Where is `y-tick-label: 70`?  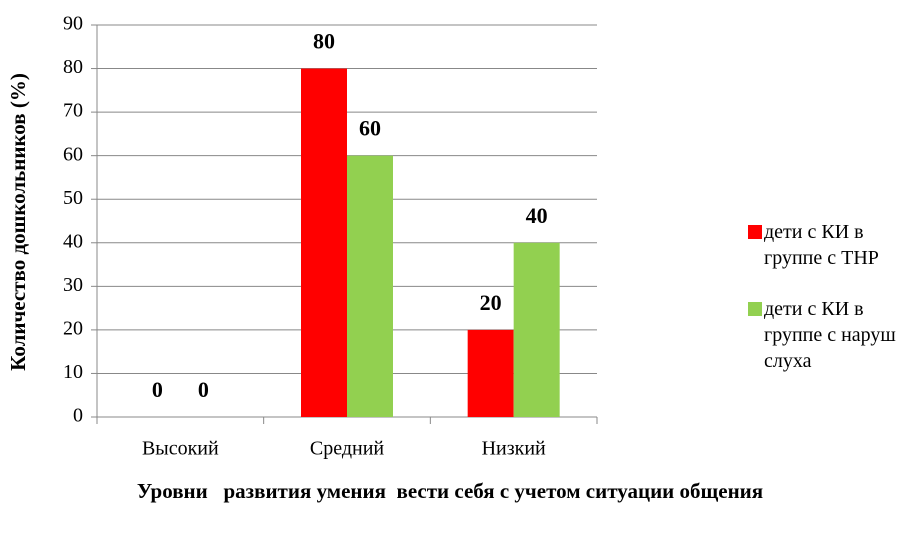
y-tick-label: 70 is located at coordinates (73, 111).